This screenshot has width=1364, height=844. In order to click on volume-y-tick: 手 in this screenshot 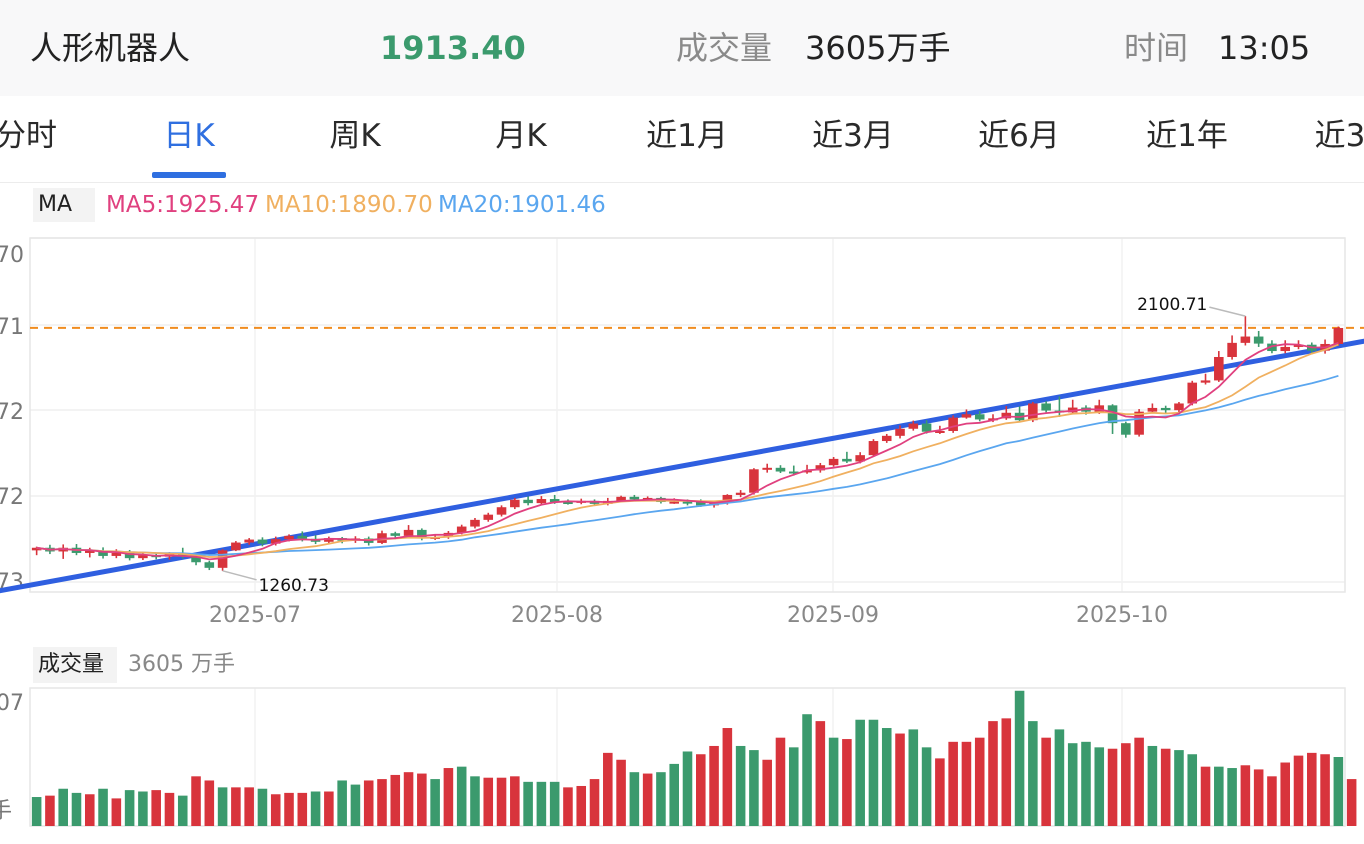, I will do `click(6, 811)`.